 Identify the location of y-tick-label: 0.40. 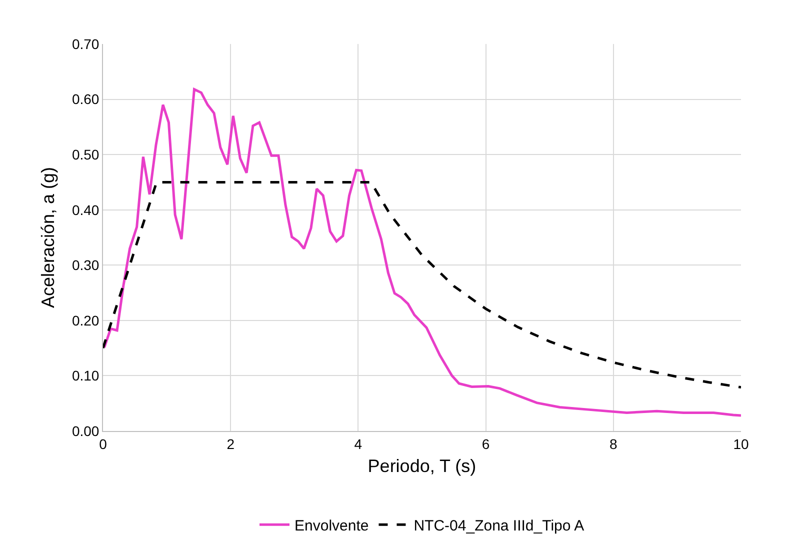
(86, 210).